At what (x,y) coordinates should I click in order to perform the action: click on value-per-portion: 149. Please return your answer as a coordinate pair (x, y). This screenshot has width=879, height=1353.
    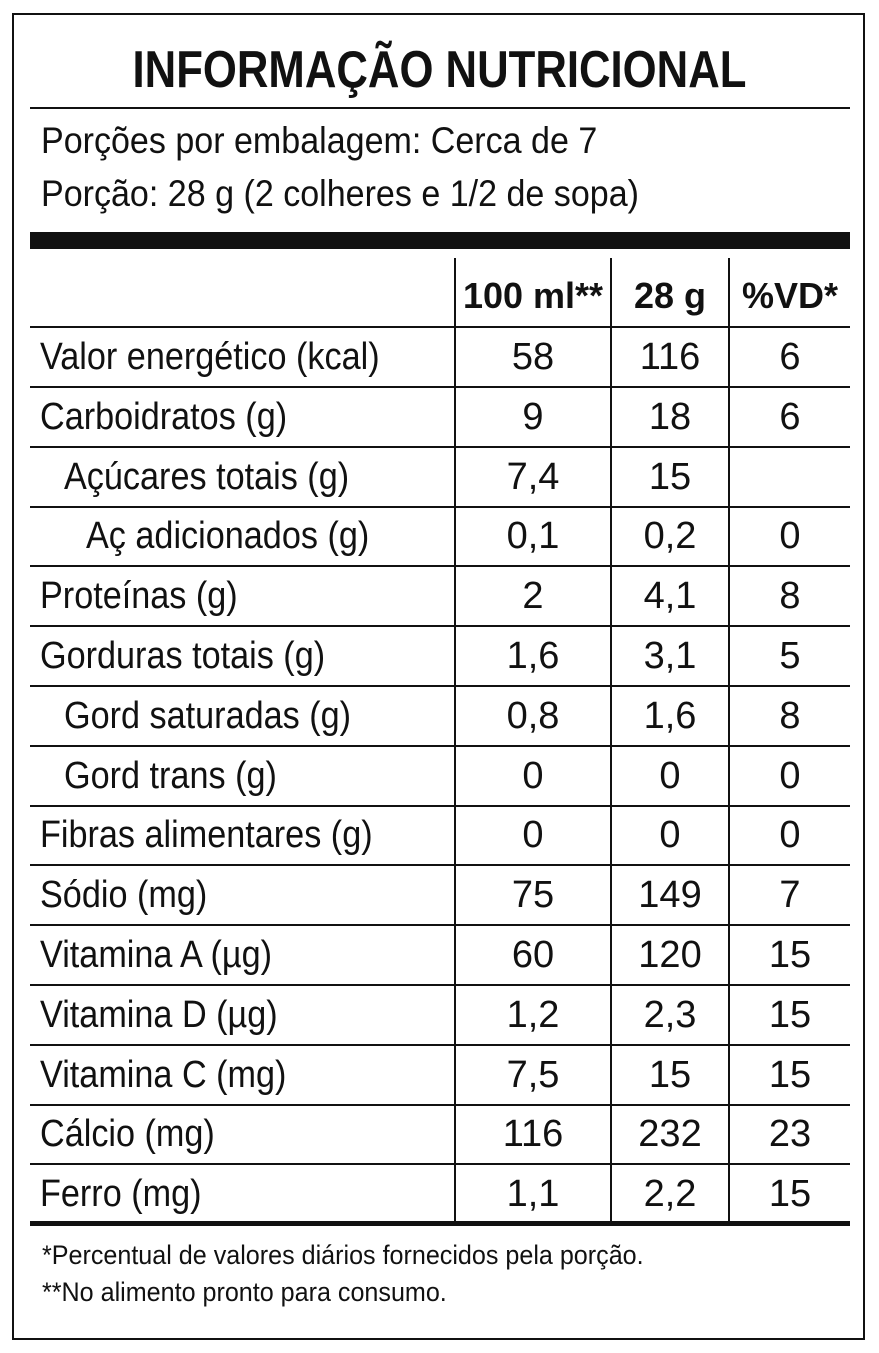
    Looking at the image, I should click on (670, 895).